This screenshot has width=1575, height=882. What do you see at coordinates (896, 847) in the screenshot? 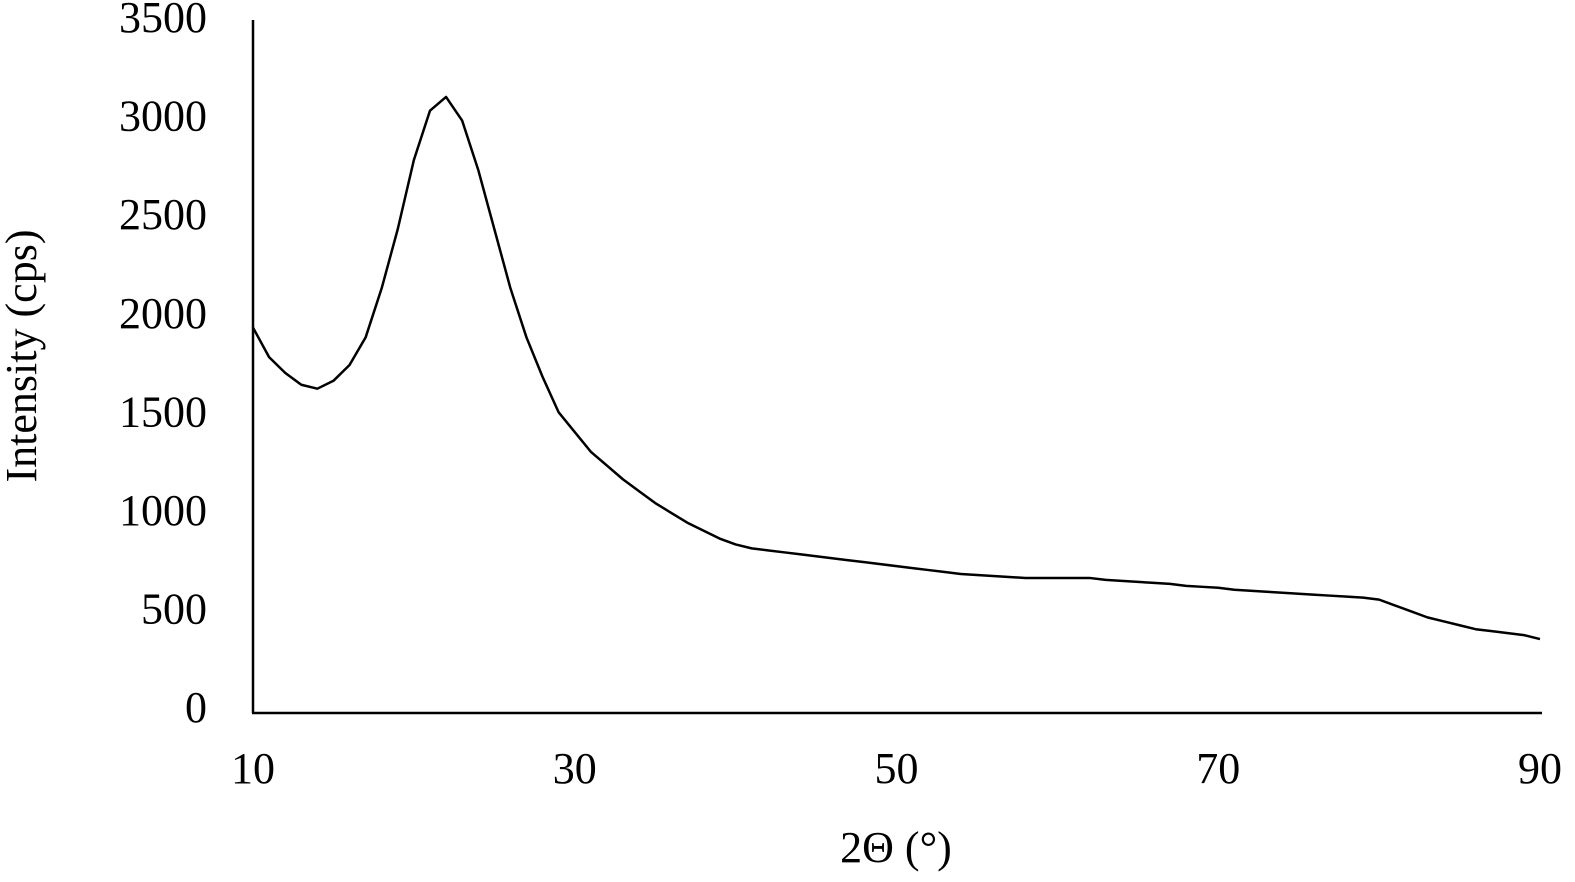
I see `x-axis-label: 2Θ (°)` at bounding box center [896, 847].